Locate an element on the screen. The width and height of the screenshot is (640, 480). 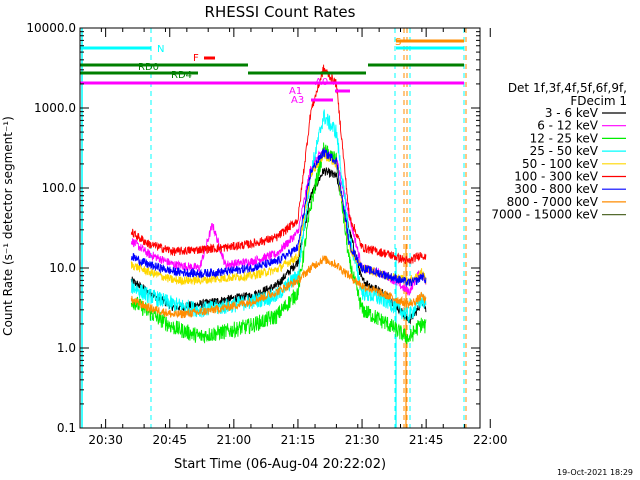
y-axis-label: Count Rate (s⁻¹ detector segment⁻¹) is located at coordinates (8, 226).